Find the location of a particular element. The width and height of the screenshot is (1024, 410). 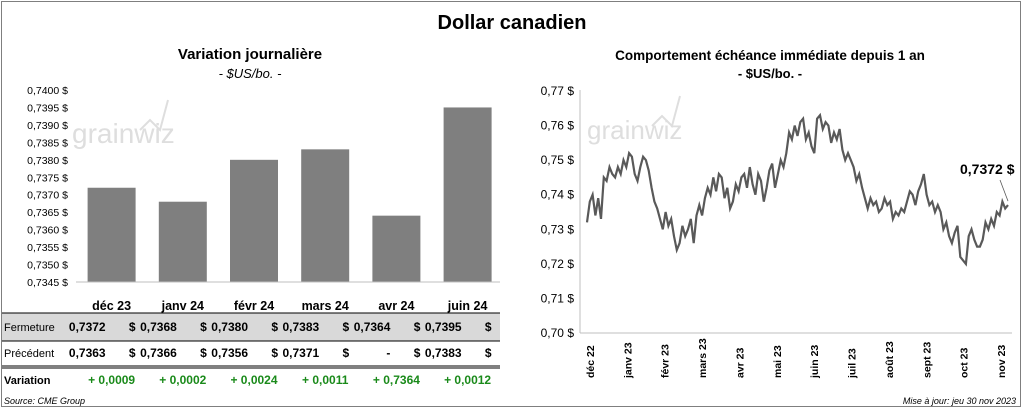

row-label-fermeture: Fermeture is located at coordinates (29, 328).